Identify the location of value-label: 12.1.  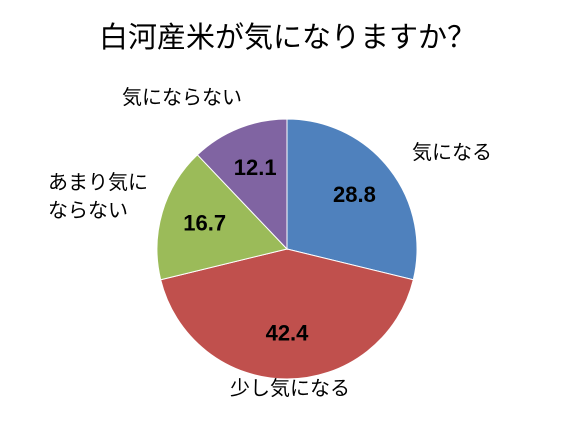
(255, 167).